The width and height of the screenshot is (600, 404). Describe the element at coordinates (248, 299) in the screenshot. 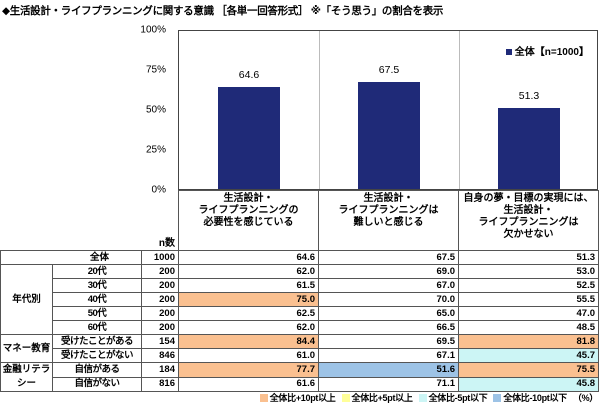

I see `value-cell: 75.0` at that location.